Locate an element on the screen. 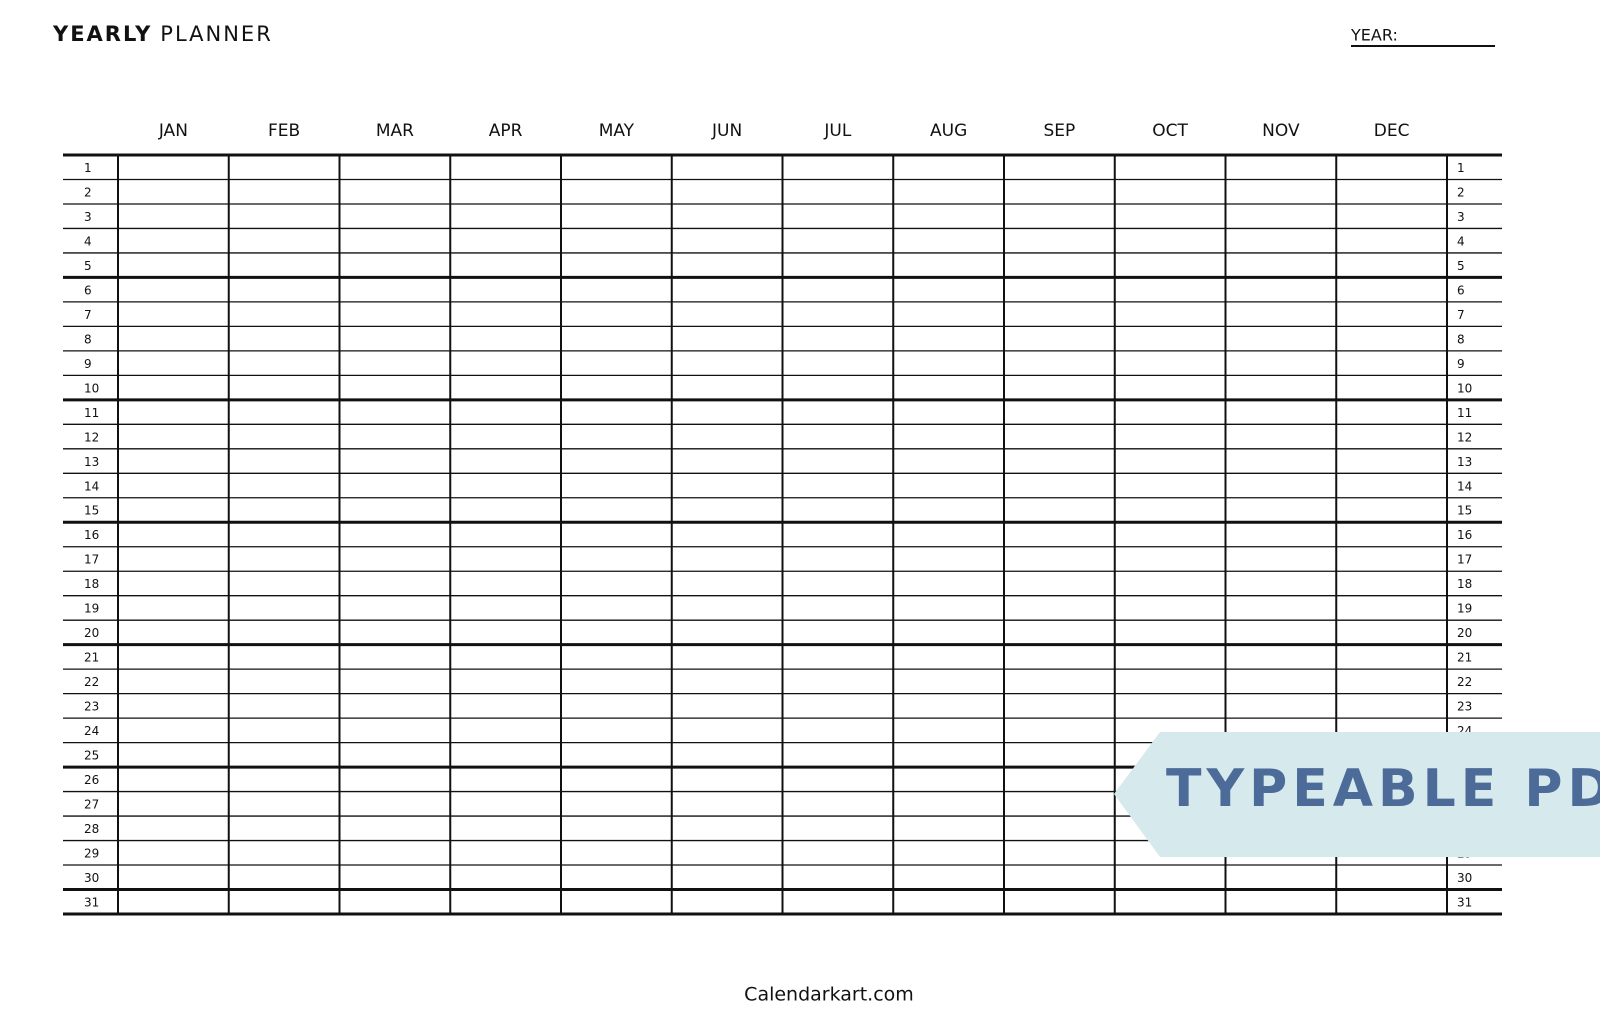 The width and height of the screenshot is (1600, 1032). day-number-right: 14 is located at coordinates (1464, 486).